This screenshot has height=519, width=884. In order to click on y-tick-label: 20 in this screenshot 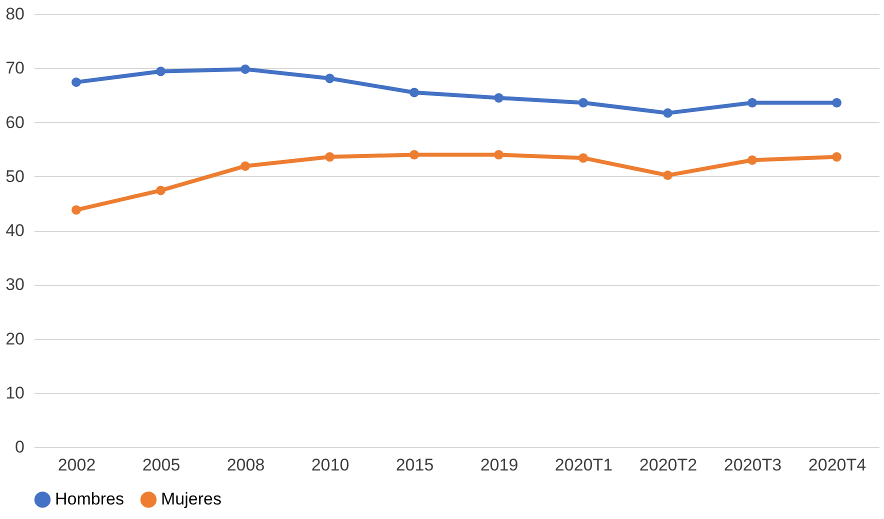, I will do `click(15, 338)`.